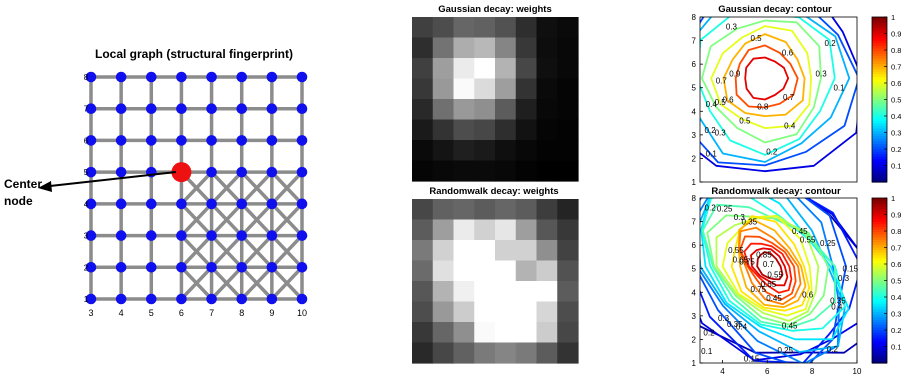 The height and width of the screenshot is (374, 906). I want to click on center-node-arrow, so click(113, 179).